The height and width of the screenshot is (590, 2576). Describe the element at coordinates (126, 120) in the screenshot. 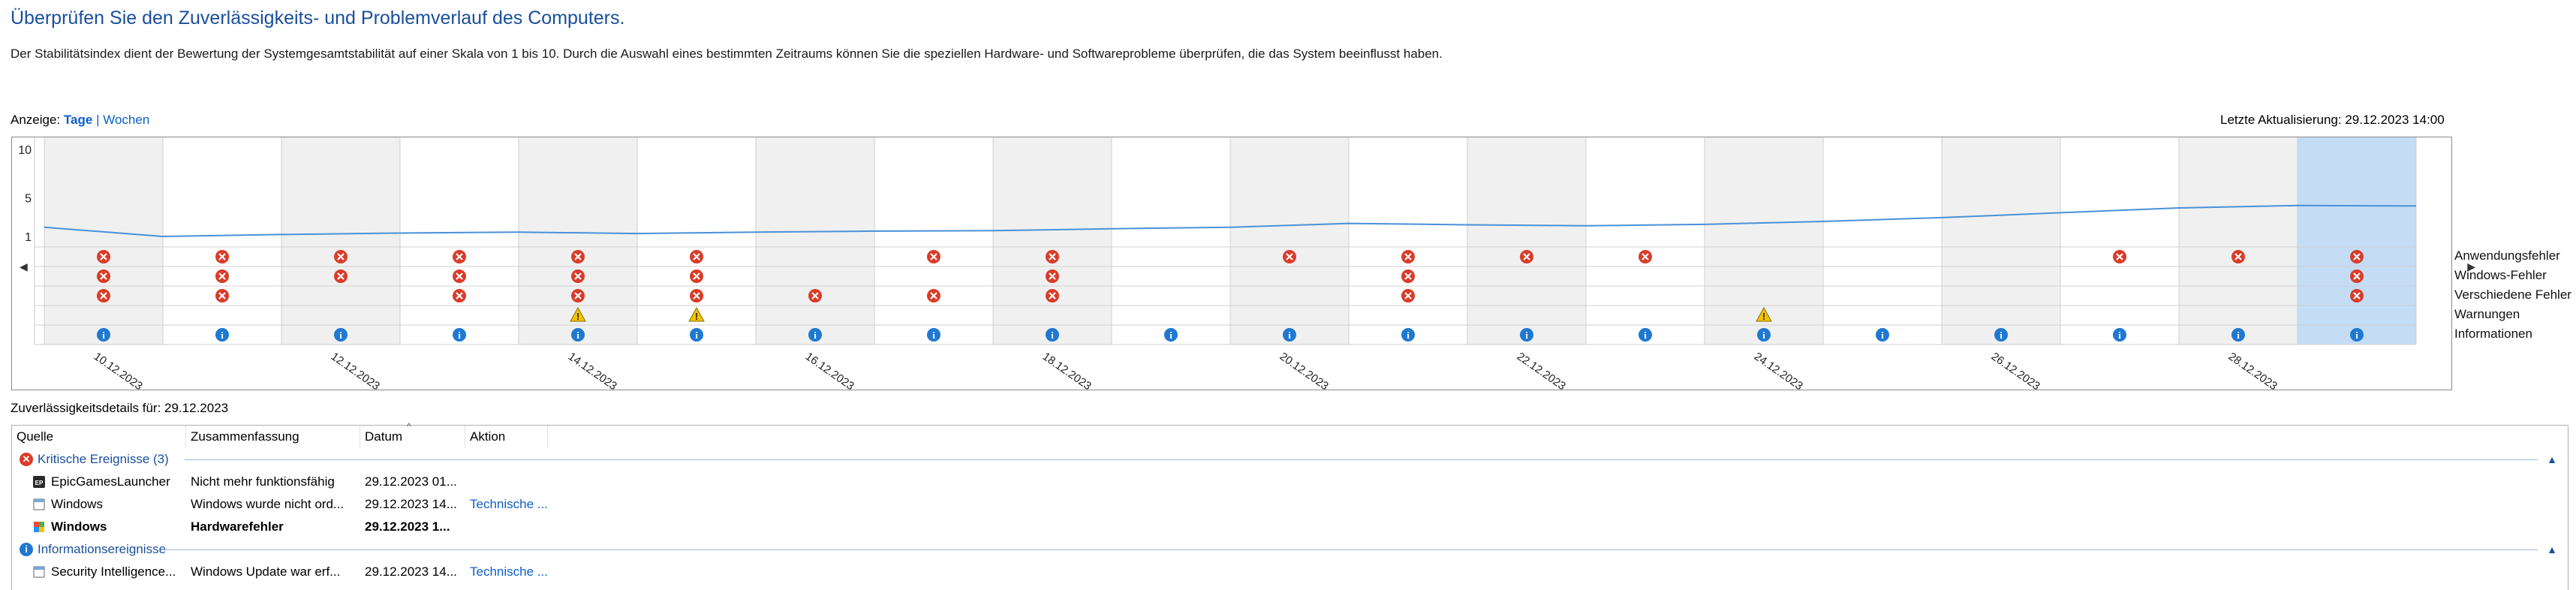

I see `view-weeks-link: Wochen` at that location.